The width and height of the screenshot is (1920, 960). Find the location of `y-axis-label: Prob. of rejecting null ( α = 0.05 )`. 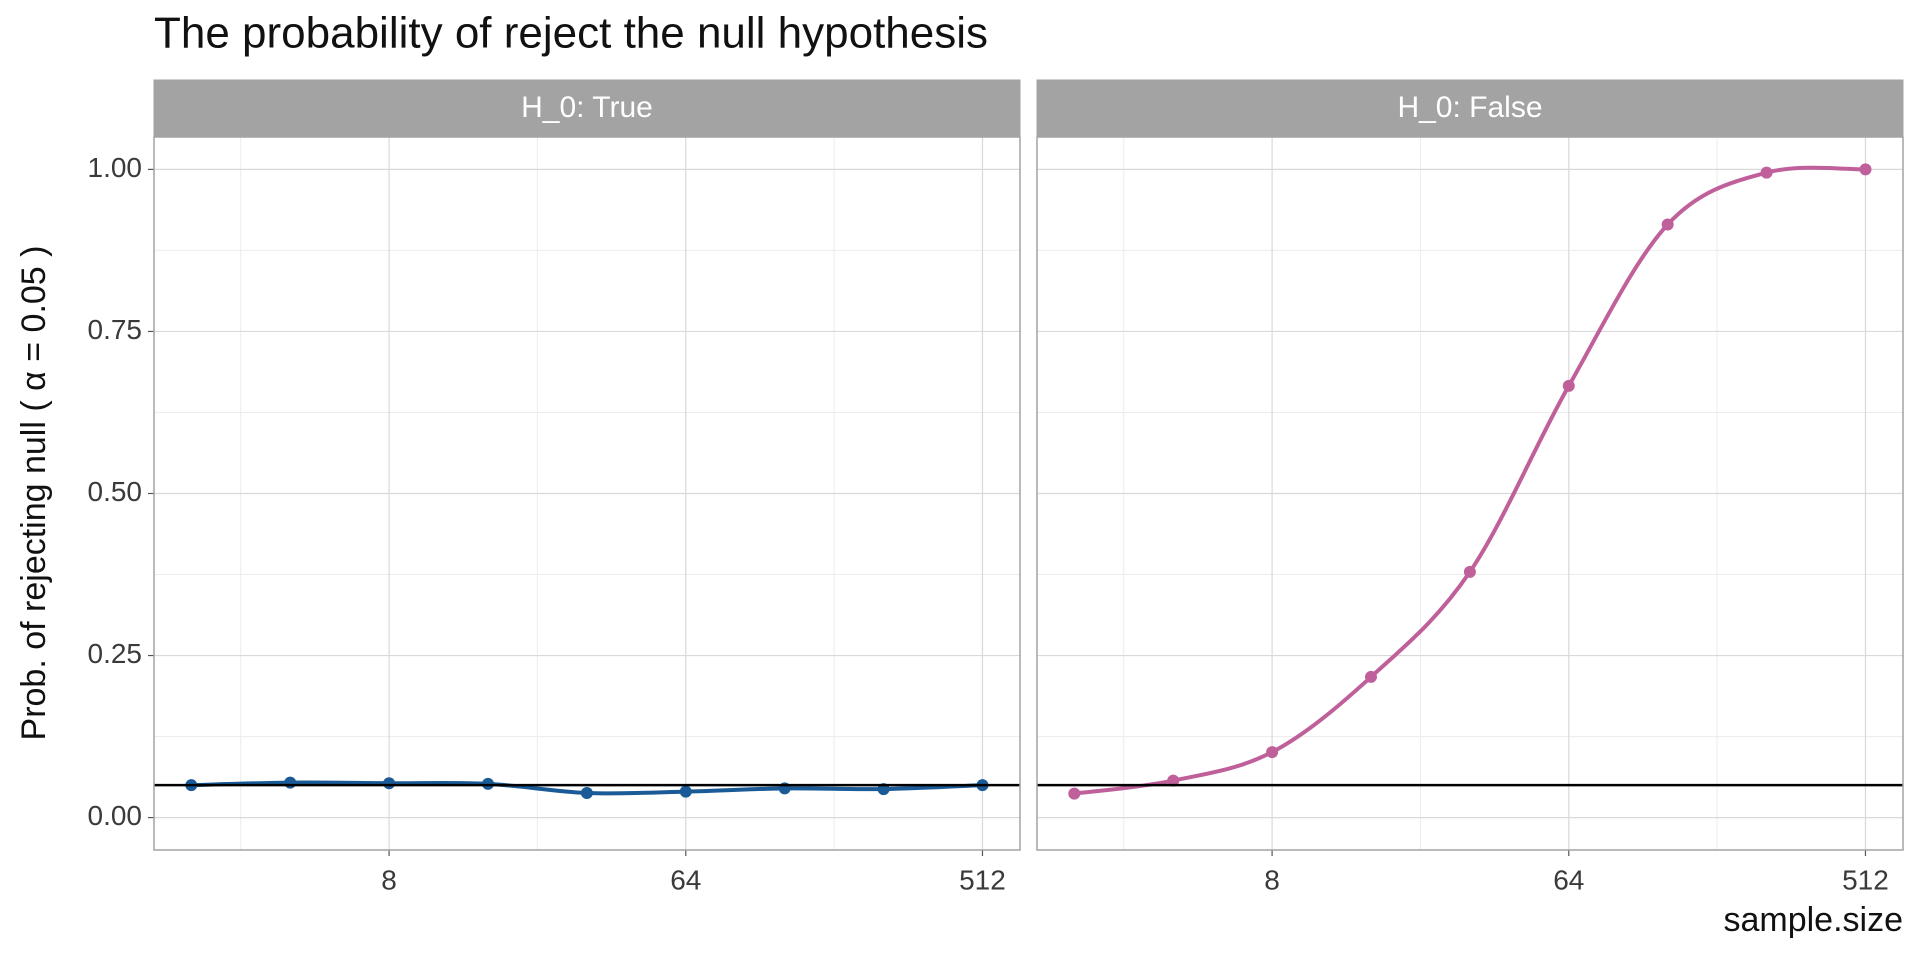

y-axis-label: Prob. of rejecting null ( α = 0.05 ) is located at coordinates (34, 493).